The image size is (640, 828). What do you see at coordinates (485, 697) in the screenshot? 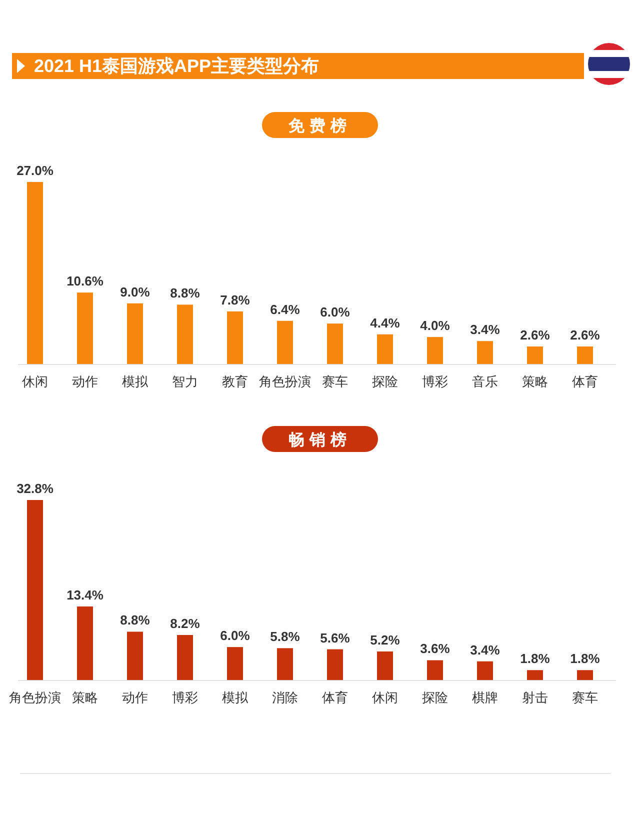
I see `category-label: 棋牌` at bounding box center [485, 697].